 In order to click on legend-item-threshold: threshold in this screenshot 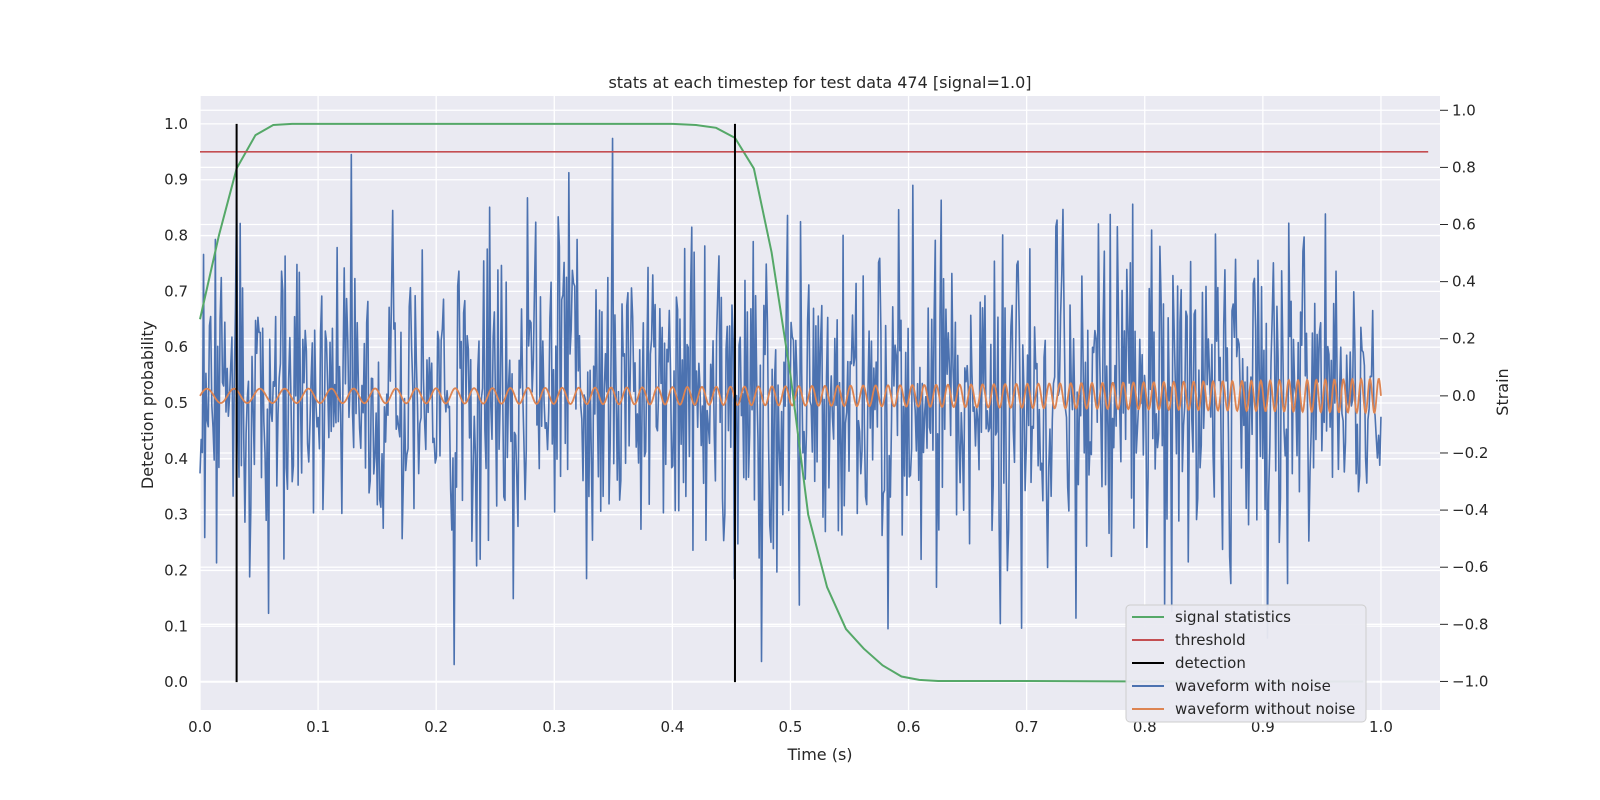, I will do `click(1189, 640)`.